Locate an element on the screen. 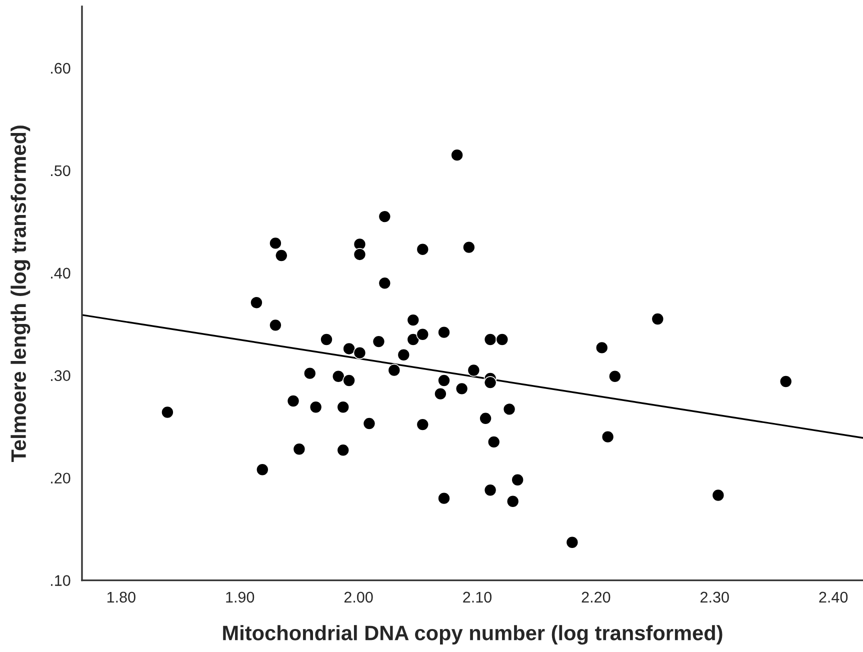  x-tick-label: 2.10 is located at coordinates (477, 597).